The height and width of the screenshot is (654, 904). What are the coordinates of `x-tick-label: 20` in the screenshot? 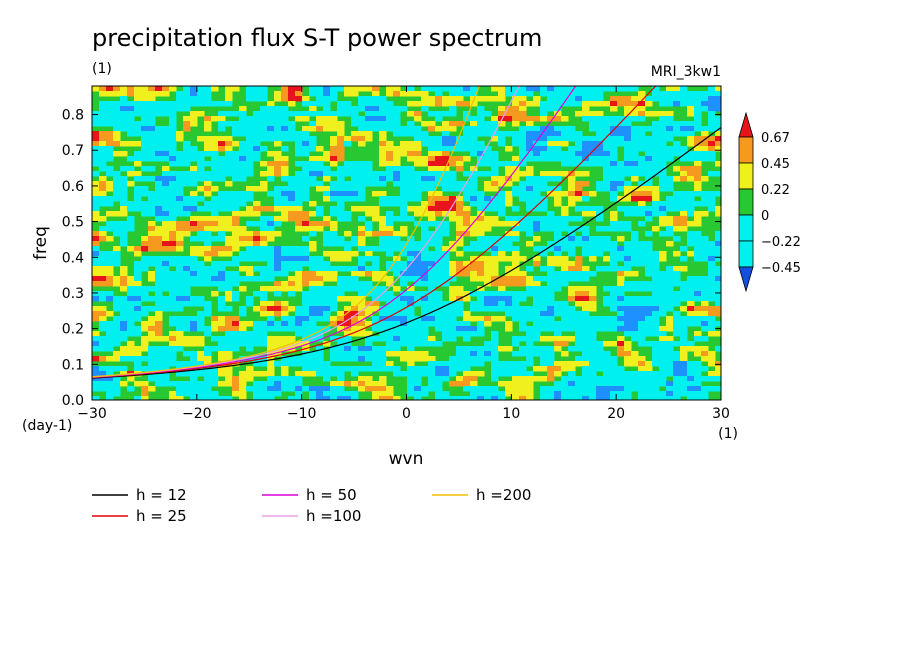 It's located at (616, 414).